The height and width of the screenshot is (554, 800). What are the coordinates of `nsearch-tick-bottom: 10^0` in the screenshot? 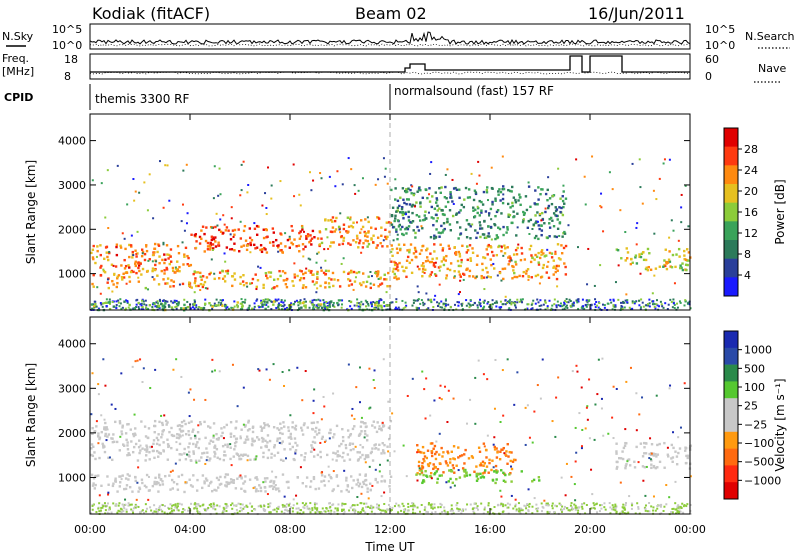 It's located at (720, 45).